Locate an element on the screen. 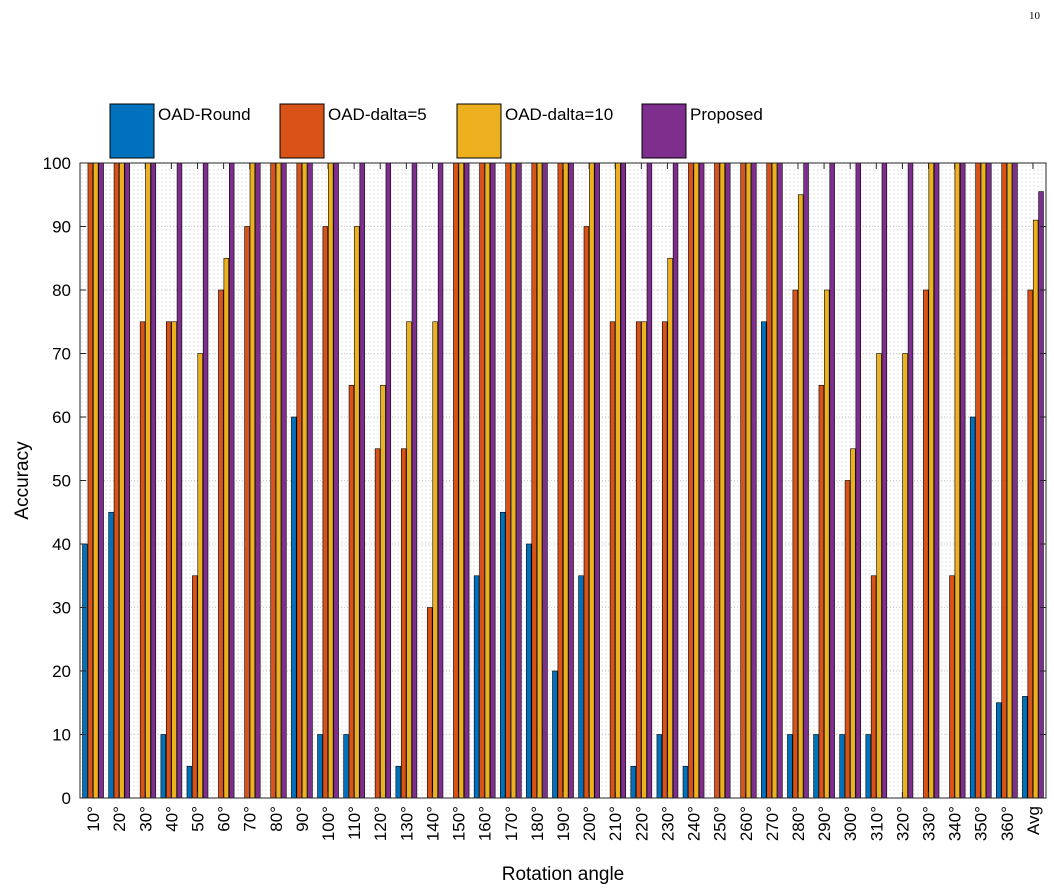 The width and height of the screenshot is (1054, 890). y-tick-label: 60 is located at coordinates (61, 417).